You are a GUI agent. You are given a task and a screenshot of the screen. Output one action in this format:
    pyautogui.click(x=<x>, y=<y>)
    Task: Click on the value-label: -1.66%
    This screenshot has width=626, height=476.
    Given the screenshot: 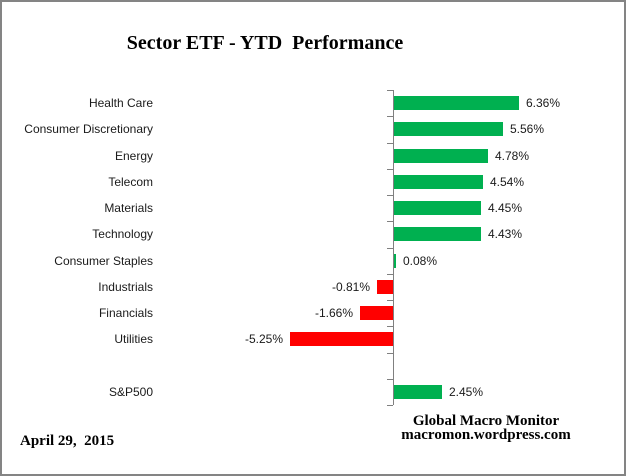 What is the action you would take?
    pyautogui.click(x=333, y=313)
    